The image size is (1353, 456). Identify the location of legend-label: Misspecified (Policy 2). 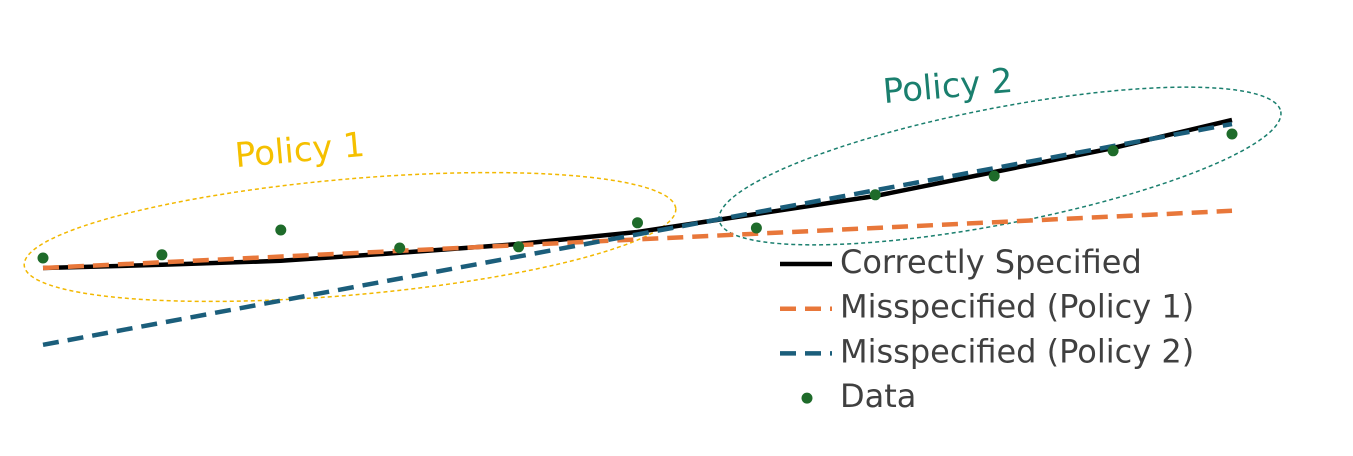
(1017, 351).